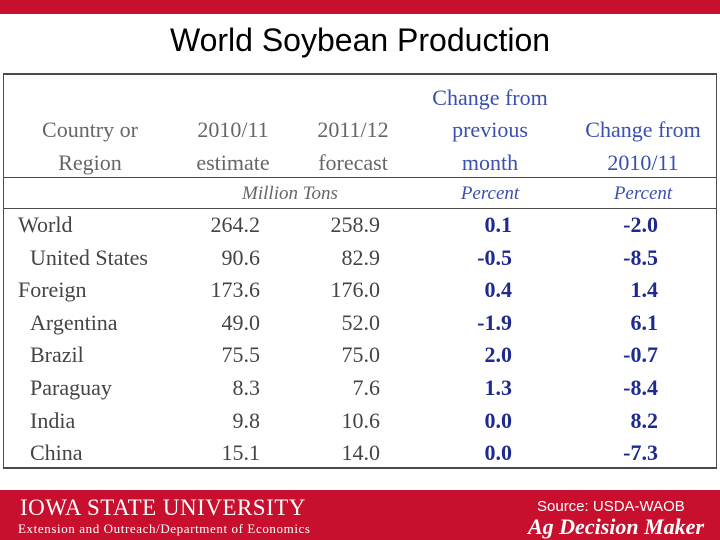 Image resolution: width=720 pixels, height=540 pixels. I want to click on header-2011-line2: forecast, so click(353, 162).